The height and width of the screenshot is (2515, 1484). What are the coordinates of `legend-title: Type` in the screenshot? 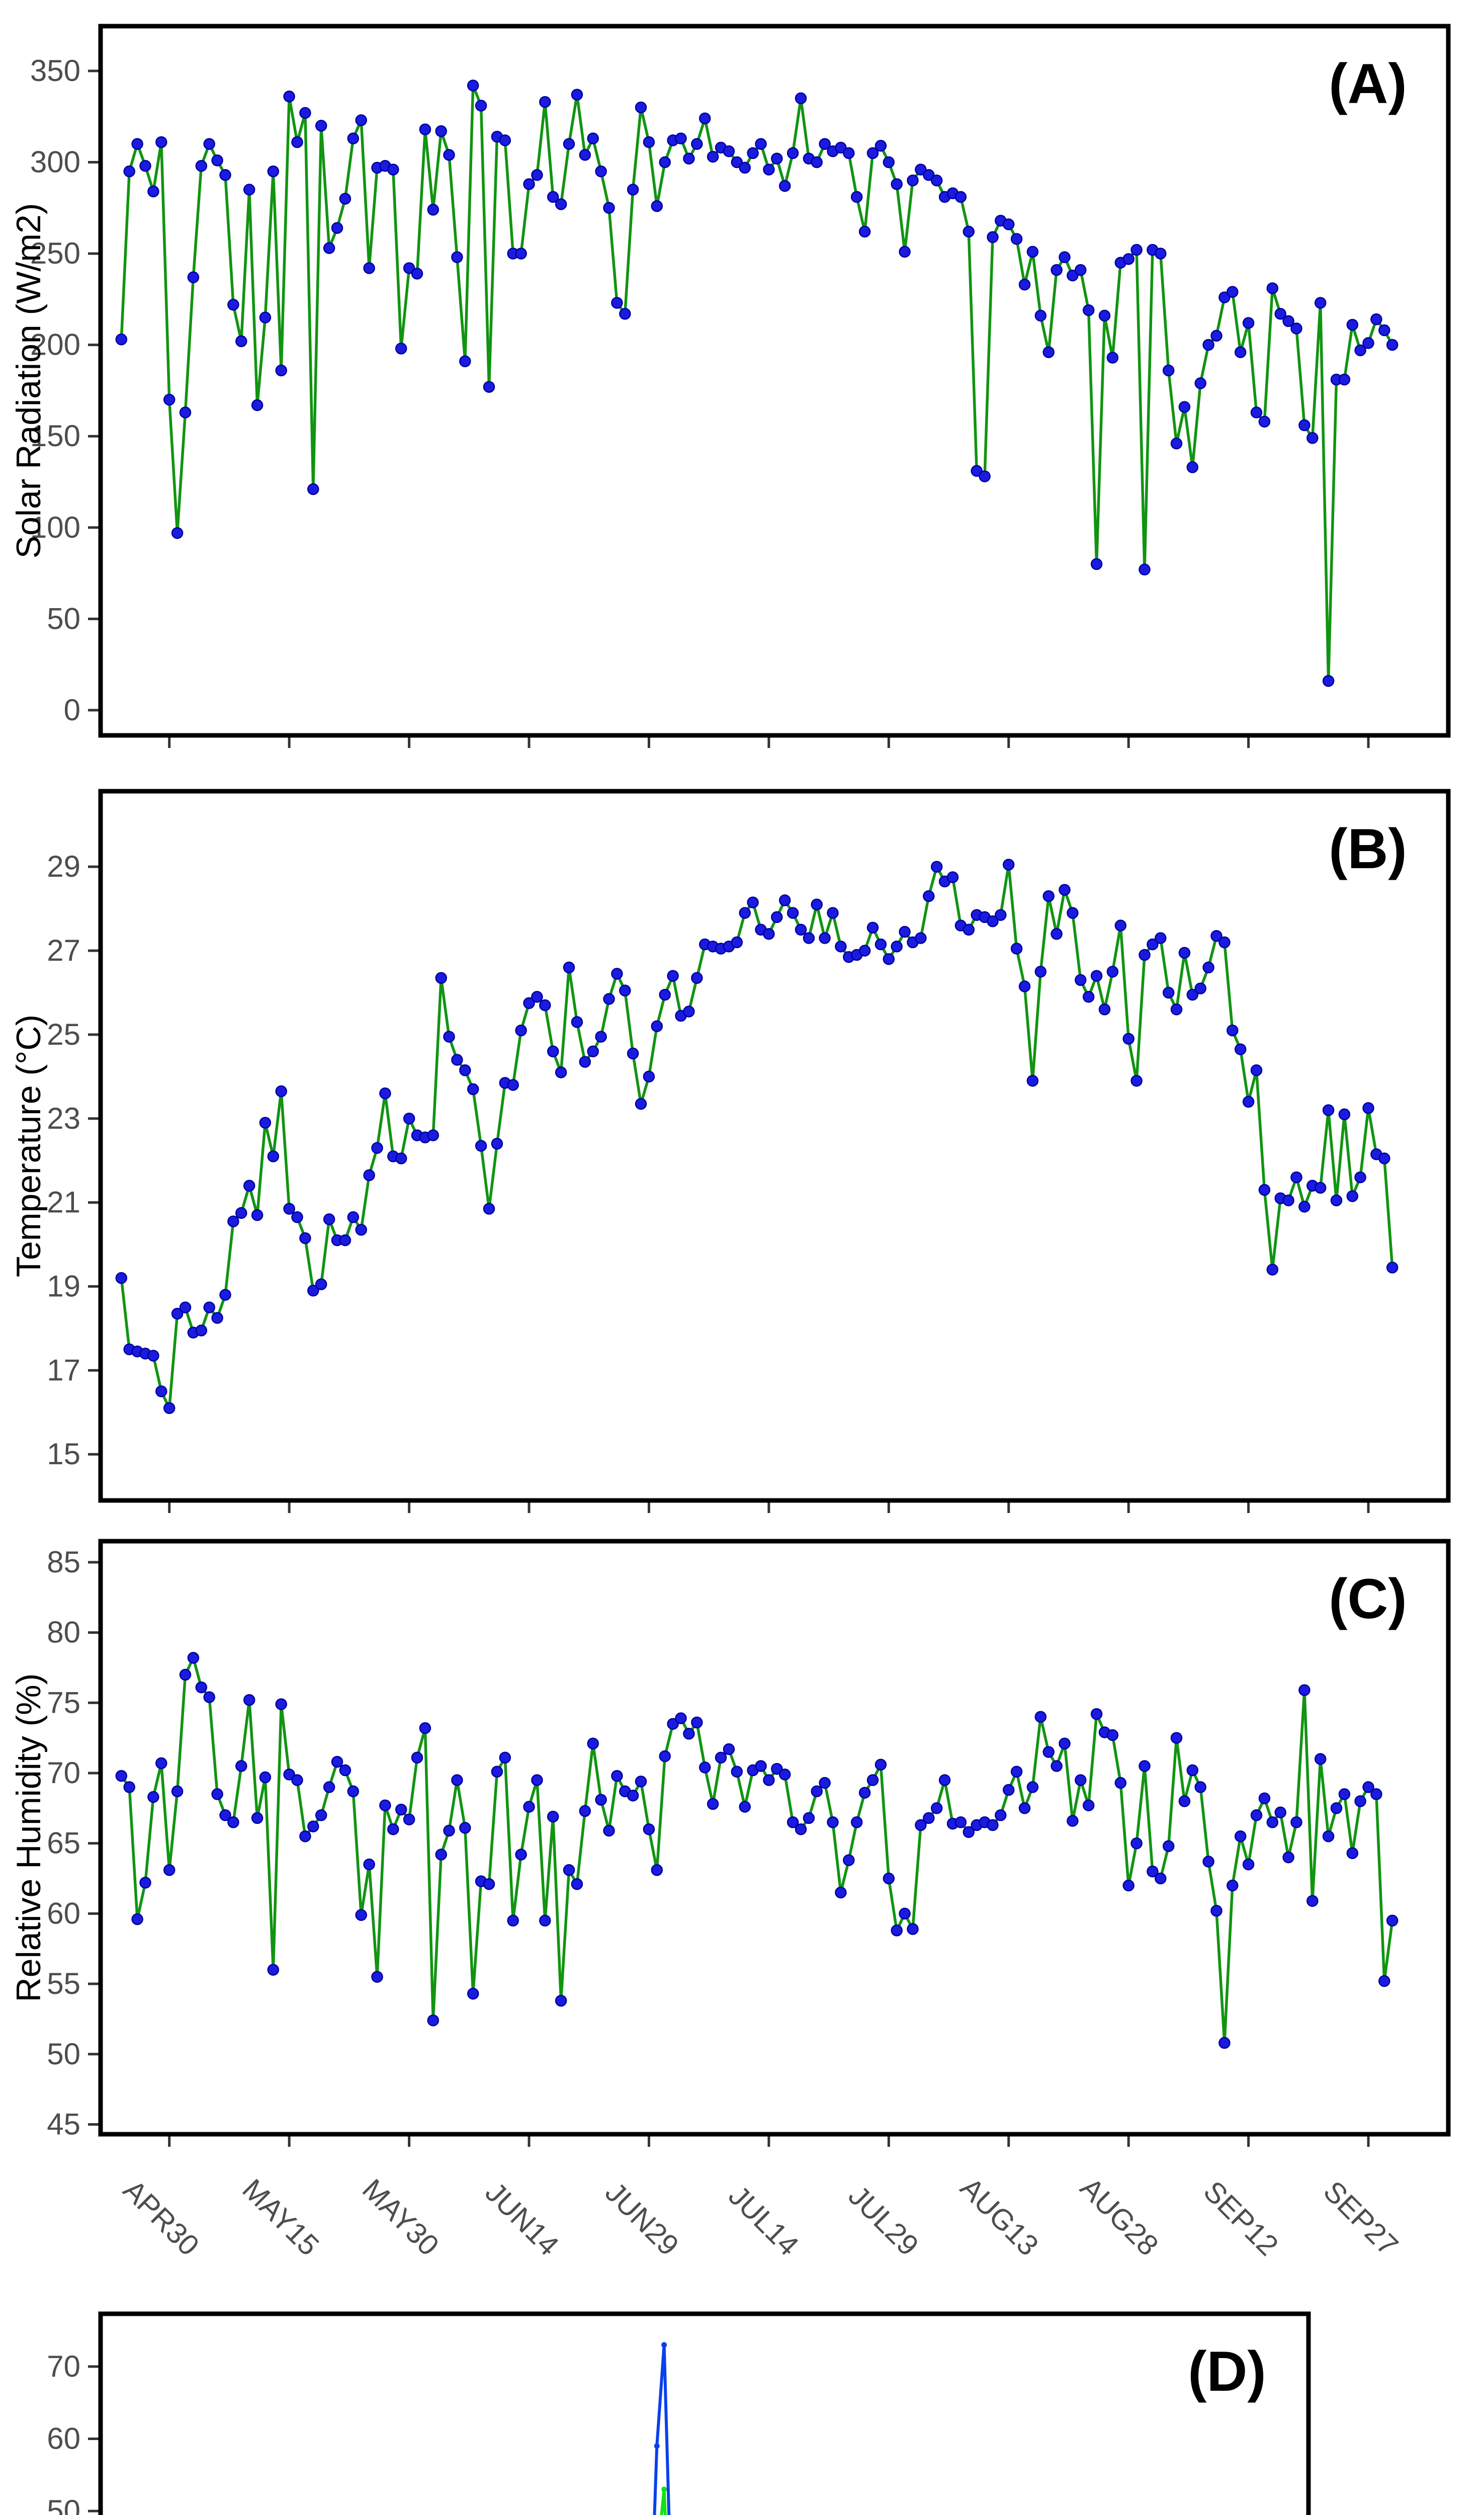 It's located at (1407, 2513).